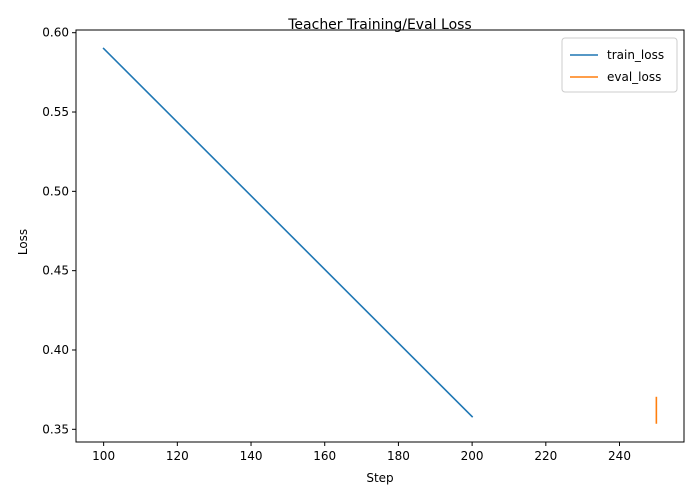  Describe the element at coordinates (55, 33) in the screenshot. I see `y-tick-label: 0.60` at that location.